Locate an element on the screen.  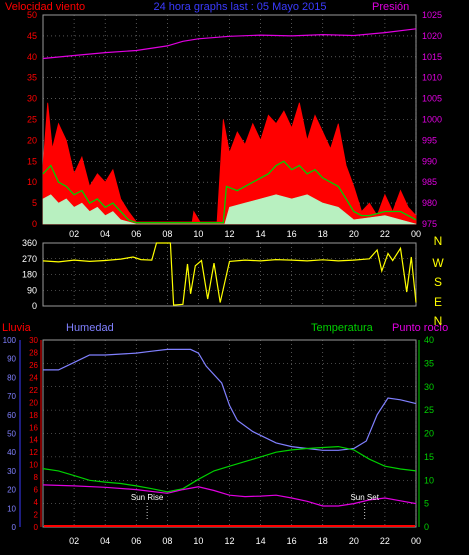
dew-point-line is located at coordinates (229, 495).